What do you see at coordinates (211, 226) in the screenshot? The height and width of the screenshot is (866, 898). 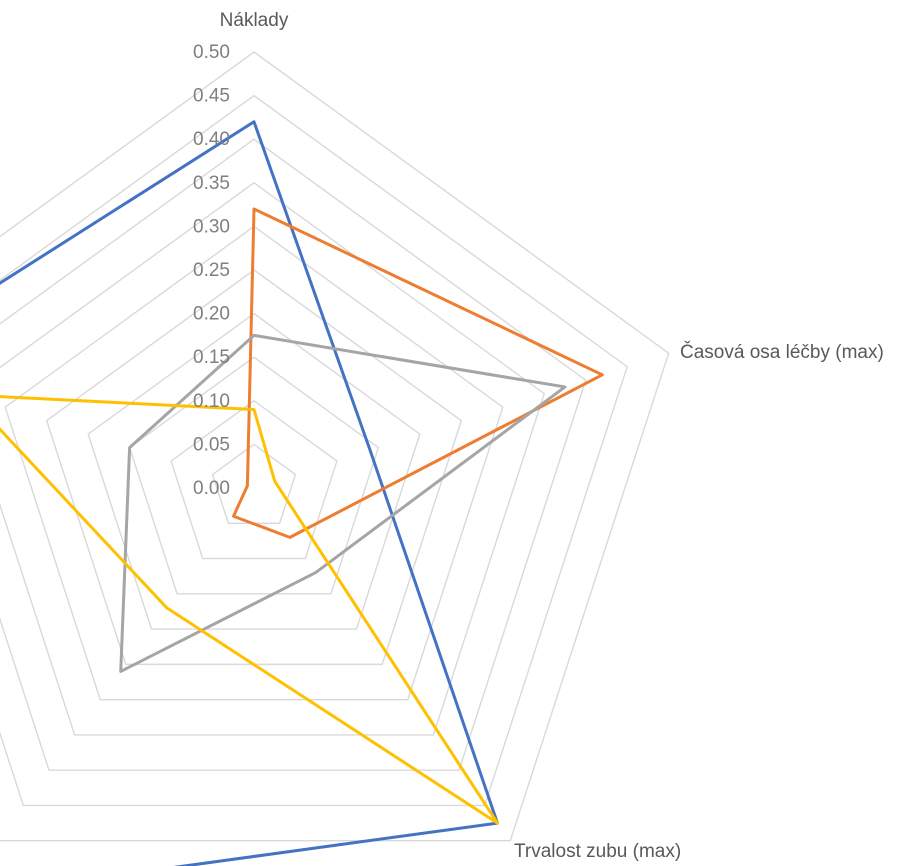 I see `tick-label: 0.30` at bounding box center [211, 226].